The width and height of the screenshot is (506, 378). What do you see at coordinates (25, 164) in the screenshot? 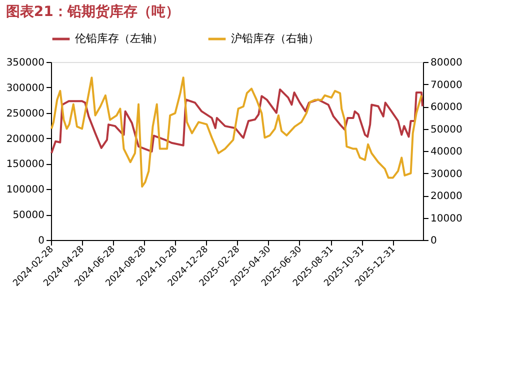
I see `y-tick-label: 150000` at bounding box center [25, 164].